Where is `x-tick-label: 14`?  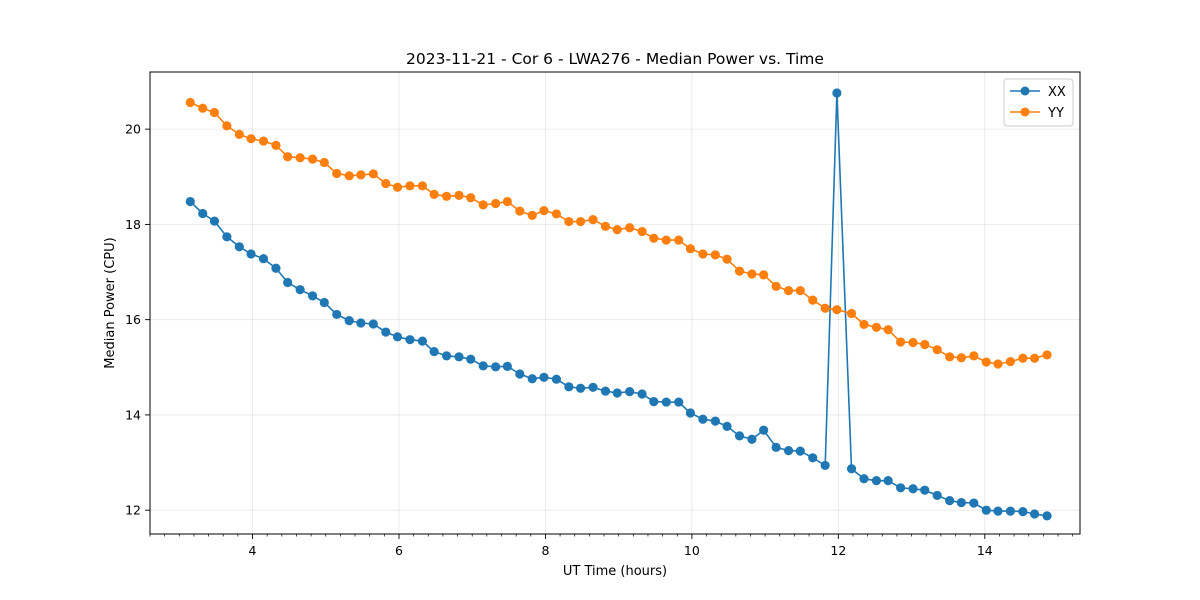 x-tick-label: 14 is located at coordinates (985, 550).